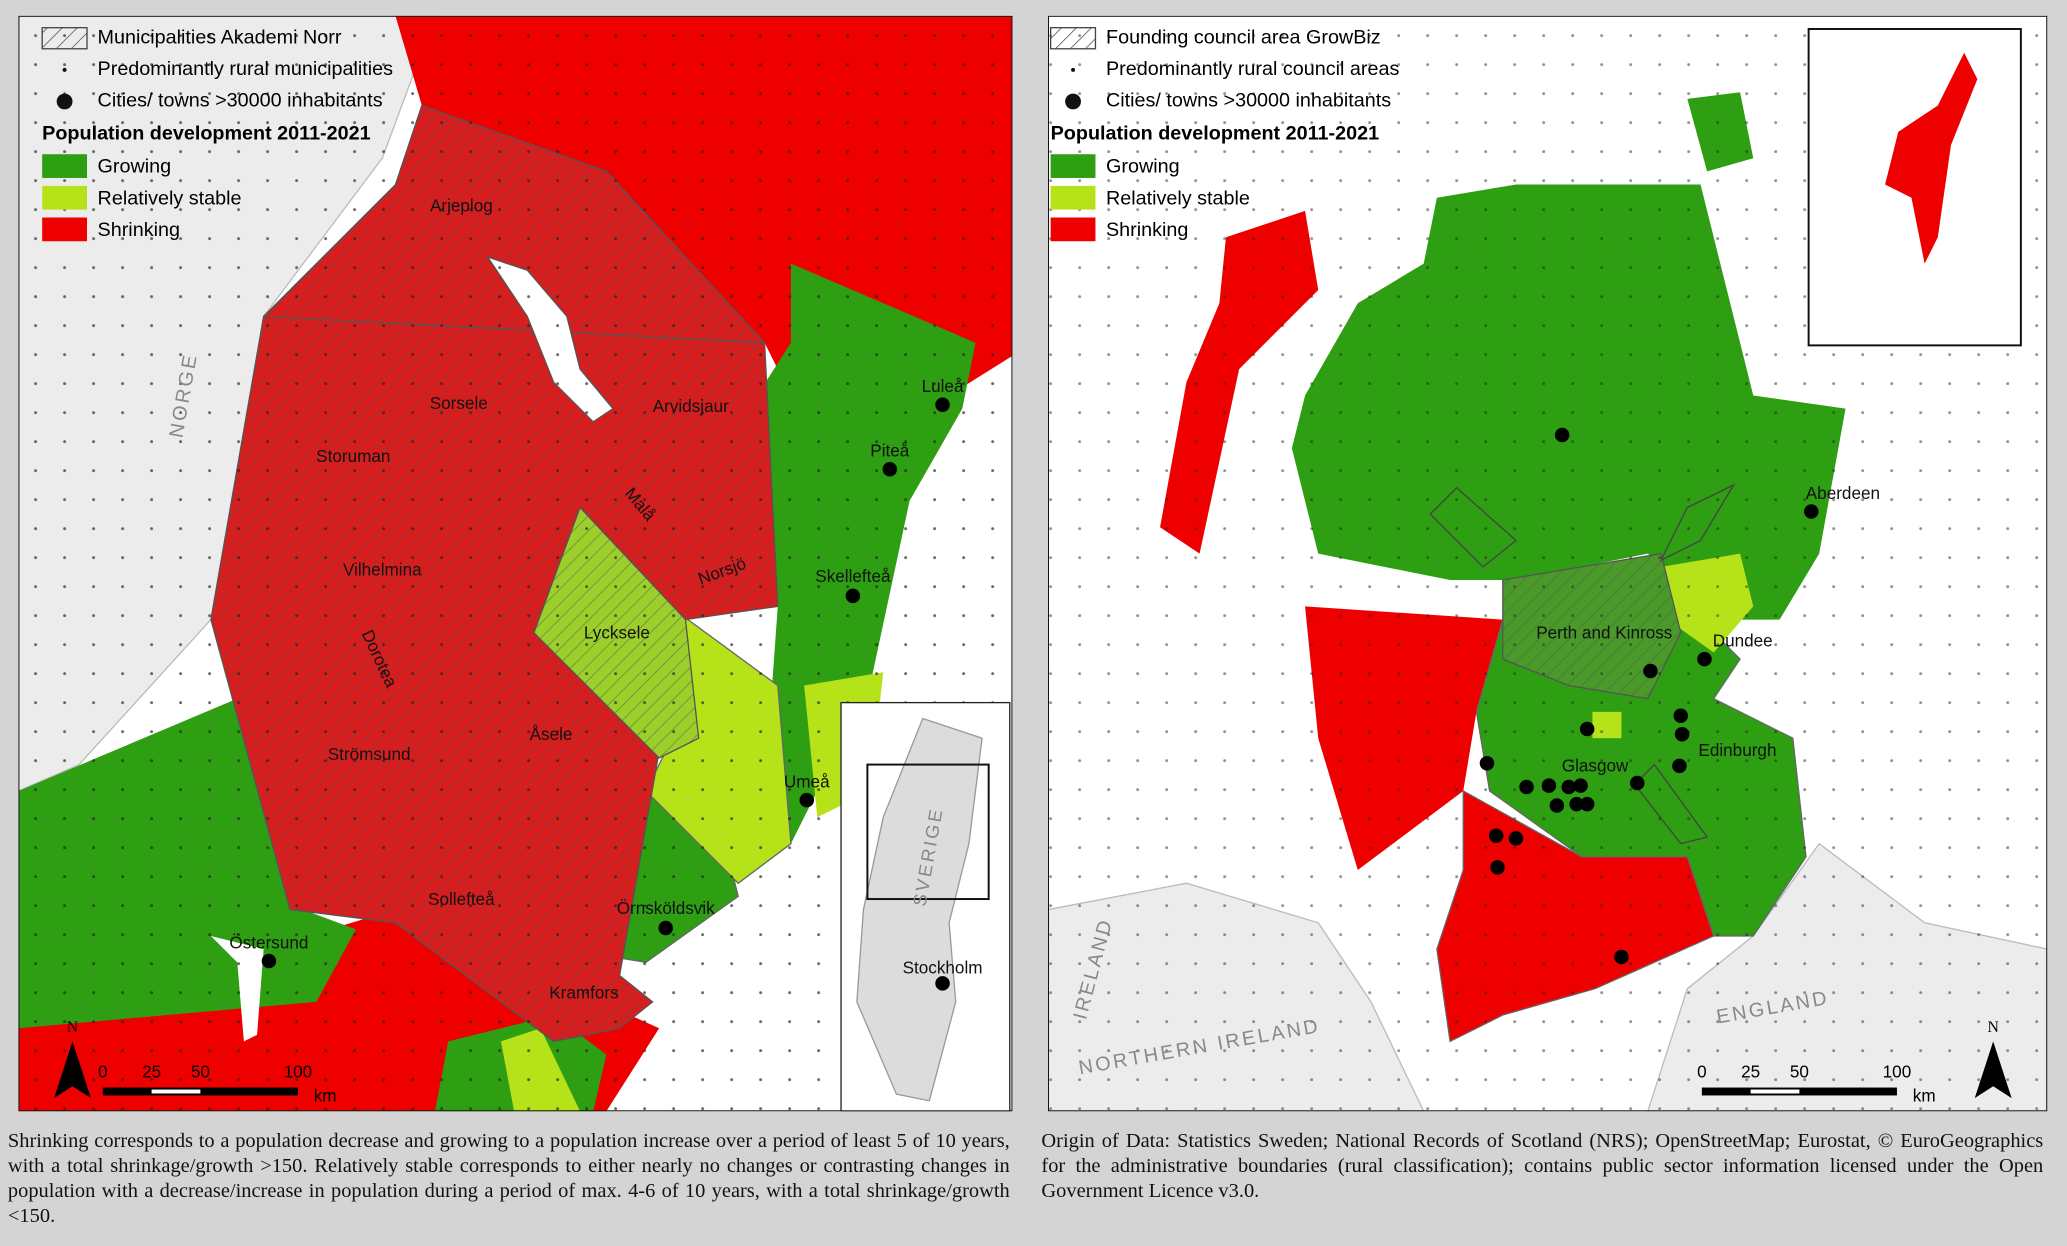 The image size is (2067, 1246). I want to click on place-label: Dundee, so click(1743, 641).